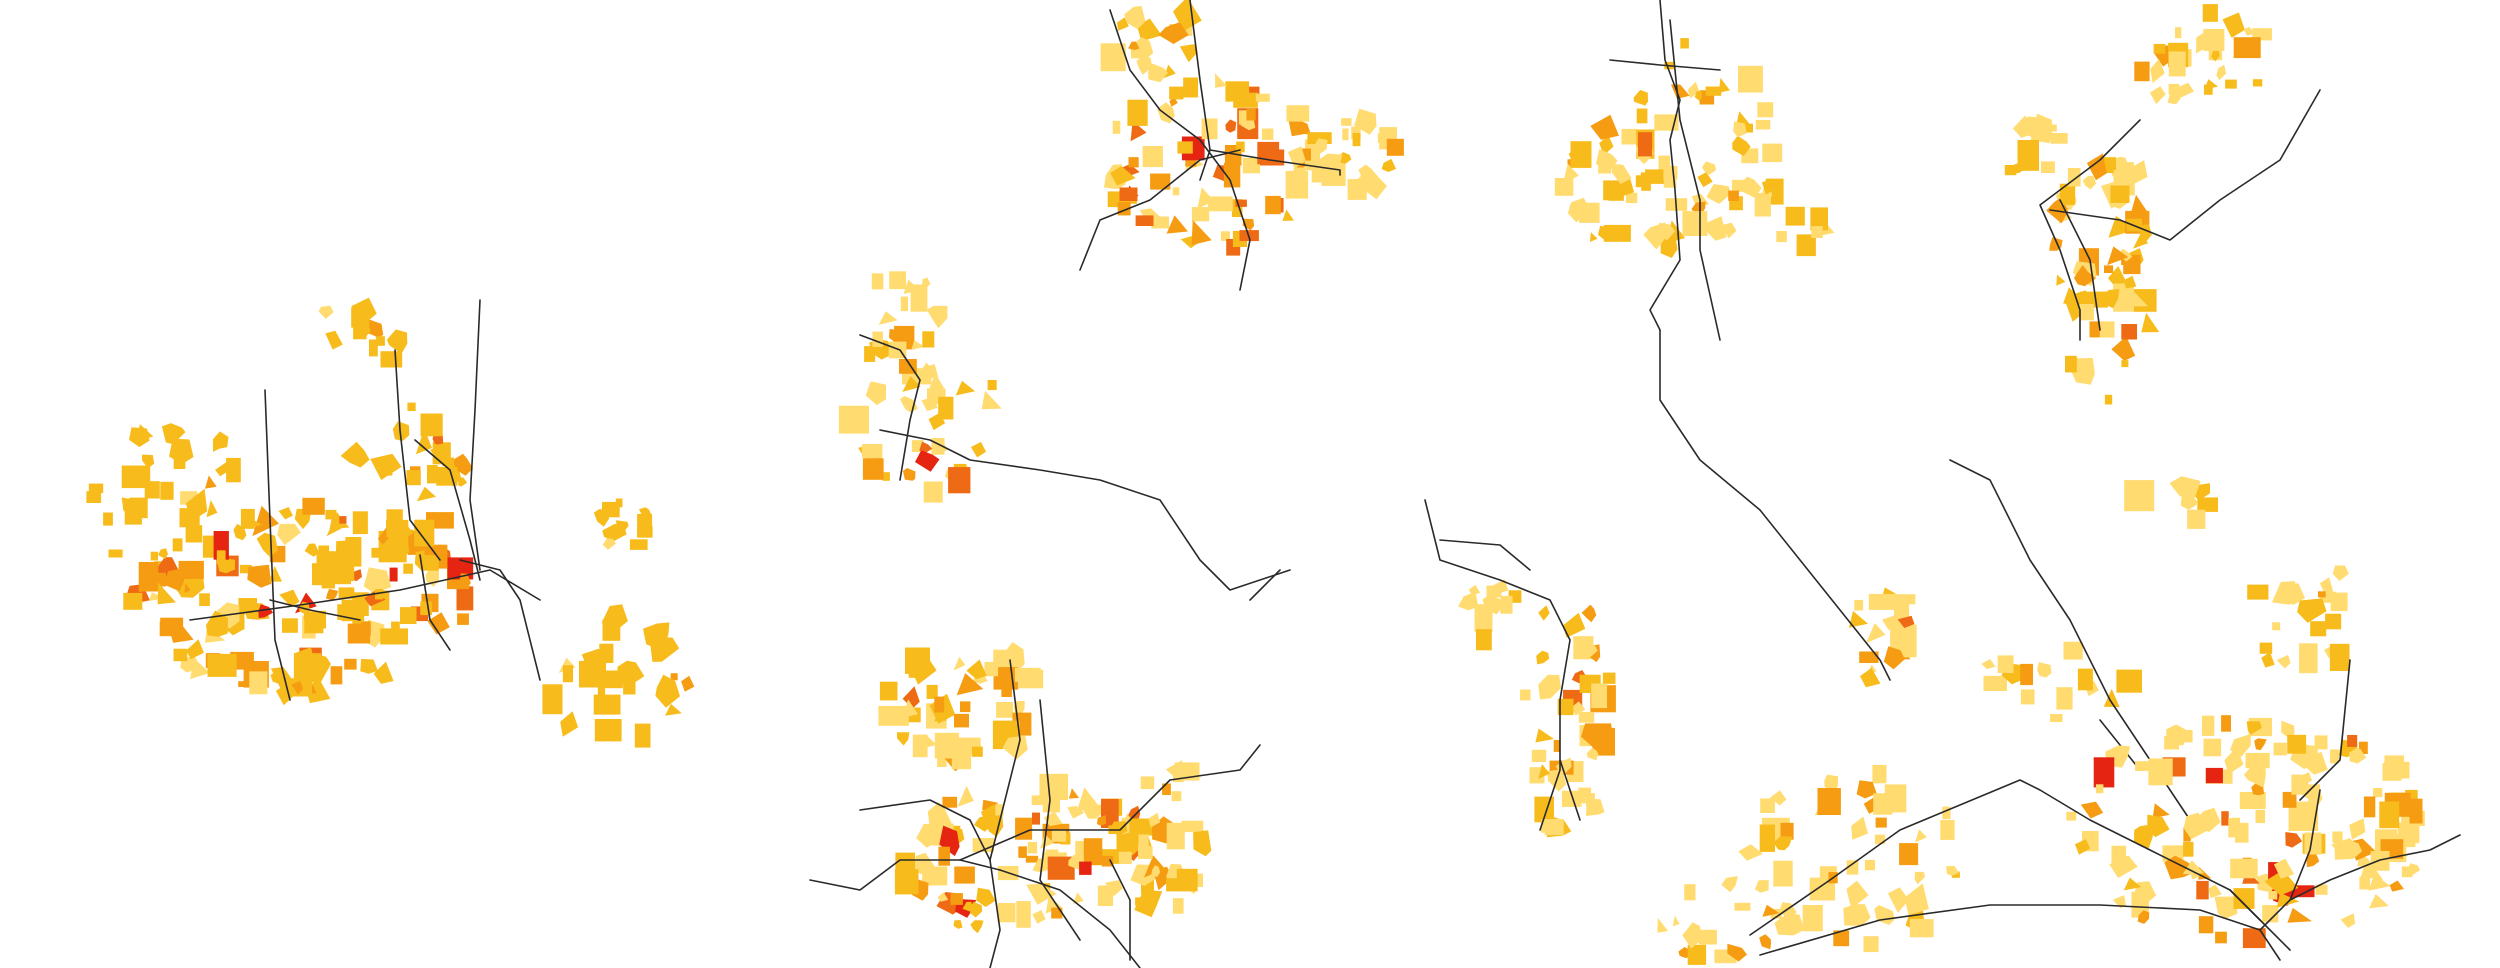  I want to click on transit-lines, so click(1657, 580).